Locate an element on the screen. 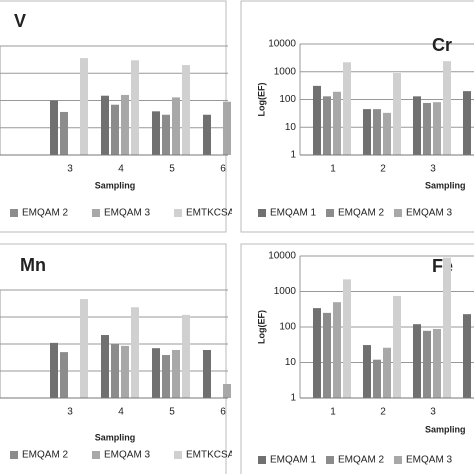 The height and width of the screenshot is (474, 474). y-tick-label: 1 is located at coordinates (293, 398).